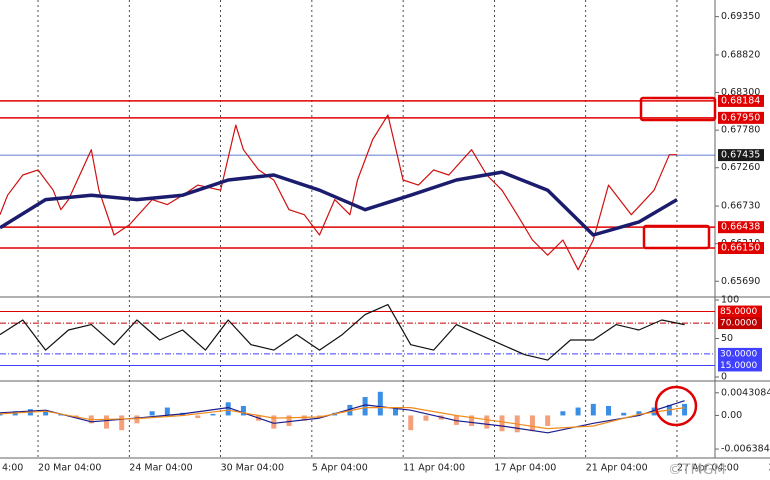 This screenshot has height=480, width=770. Describe the element at coordinates (69, 468) in the screenshot. I see `x-tick-label: 20 Mar 04:00` at that location.